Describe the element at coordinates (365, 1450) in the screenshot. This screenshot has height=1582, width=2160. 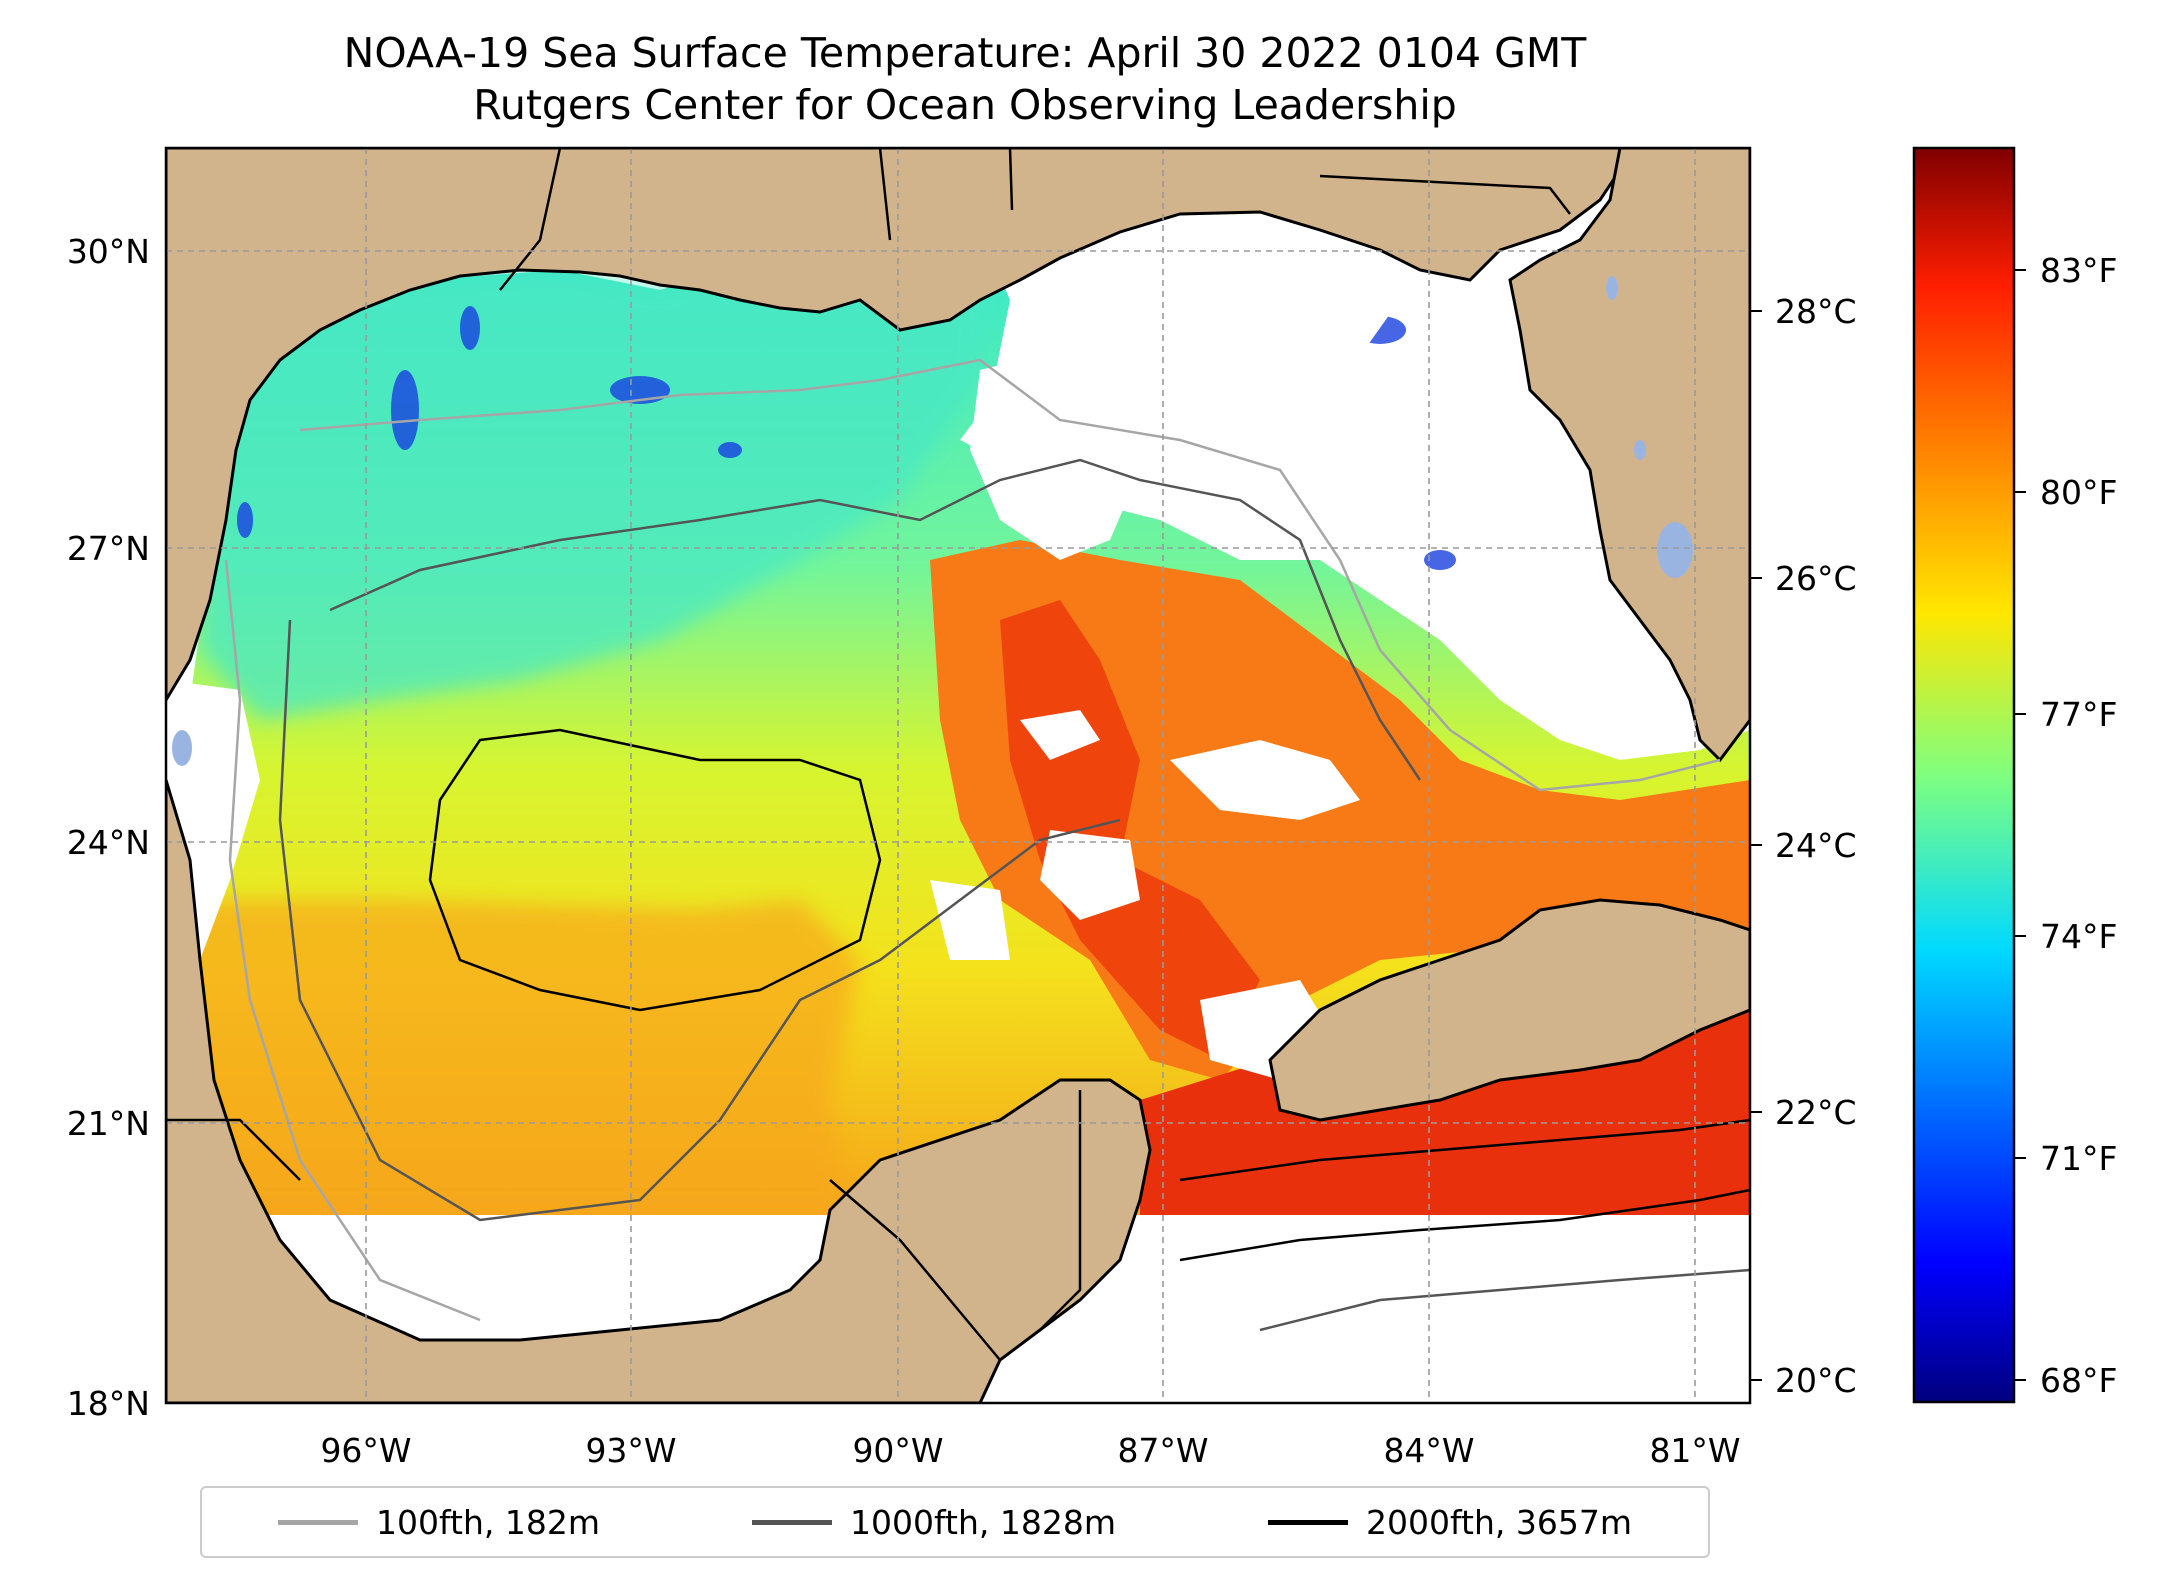
I see `lon-tick: 96°W` at that location.